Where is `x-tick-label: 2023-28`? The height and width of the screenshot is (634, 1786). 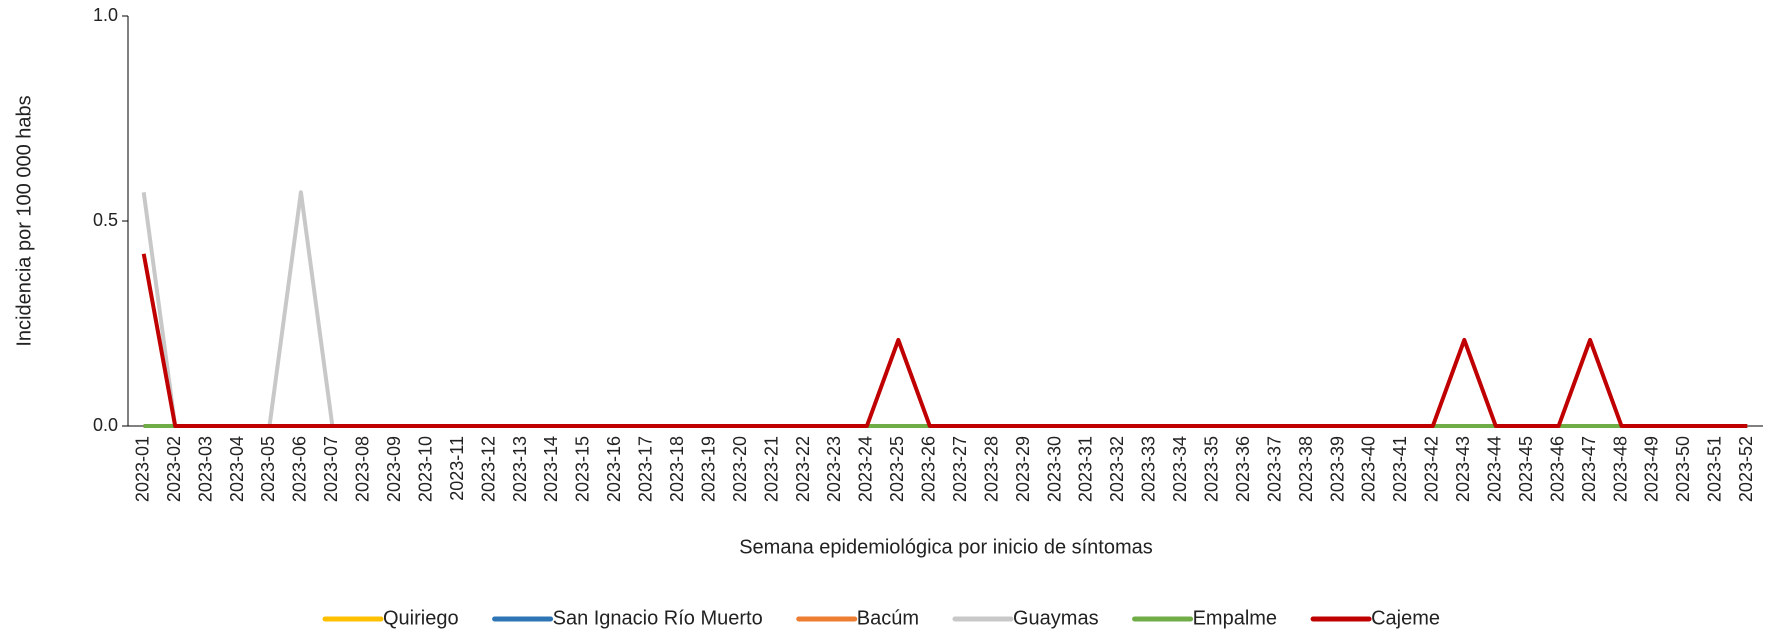 x-tick-label: 2023-28 is located at coordinates (991, 469).